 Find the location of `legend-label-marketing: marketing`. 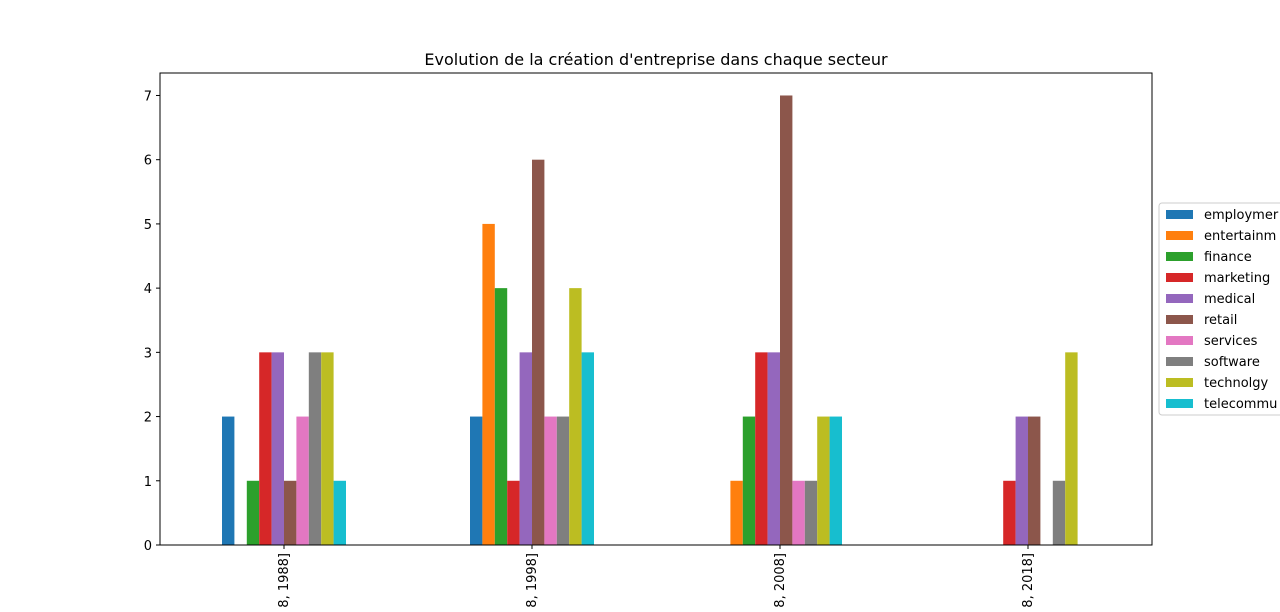

legend-label-marketing: marketing is located at coordinates (1237, 278).